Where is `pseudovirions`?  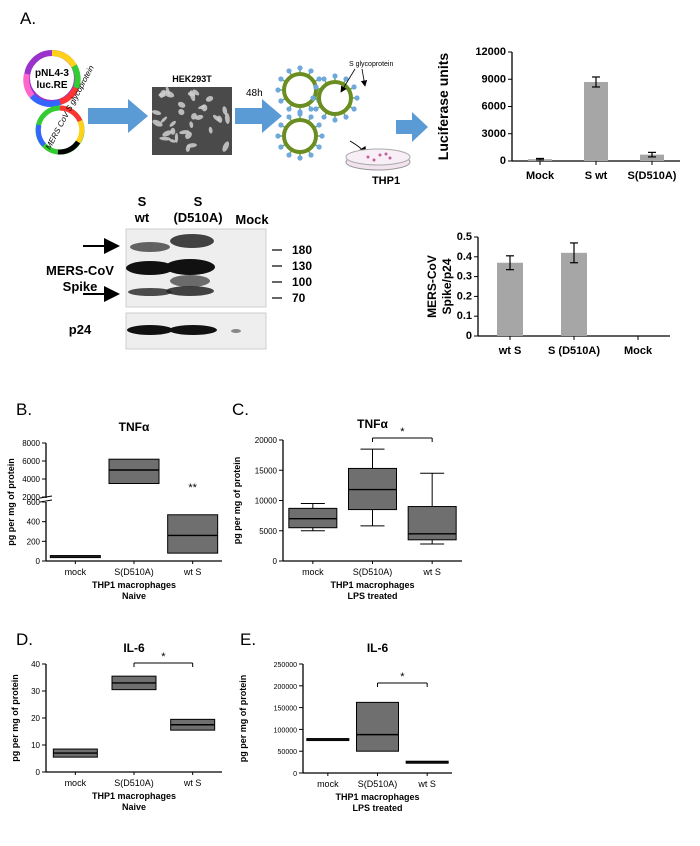
pseudovirions is located at coordinates (317, 113).